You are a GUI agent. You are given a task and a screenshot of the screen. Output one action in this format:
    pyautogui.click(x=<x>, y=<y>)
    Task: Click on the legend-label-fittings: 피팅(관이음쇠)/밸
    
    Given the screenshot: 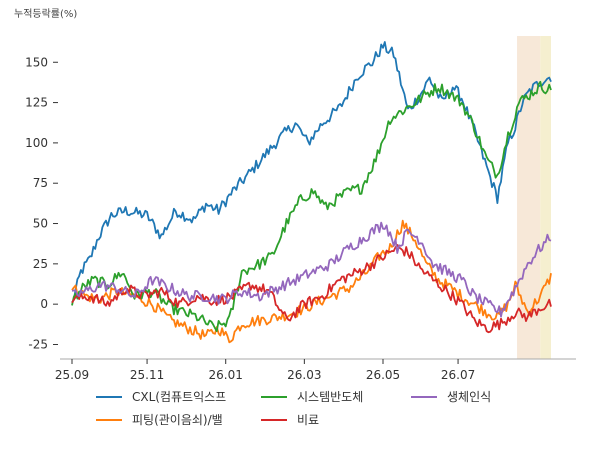 What is the action you would take?
    pyautogui.click(x=177, y=420)
    